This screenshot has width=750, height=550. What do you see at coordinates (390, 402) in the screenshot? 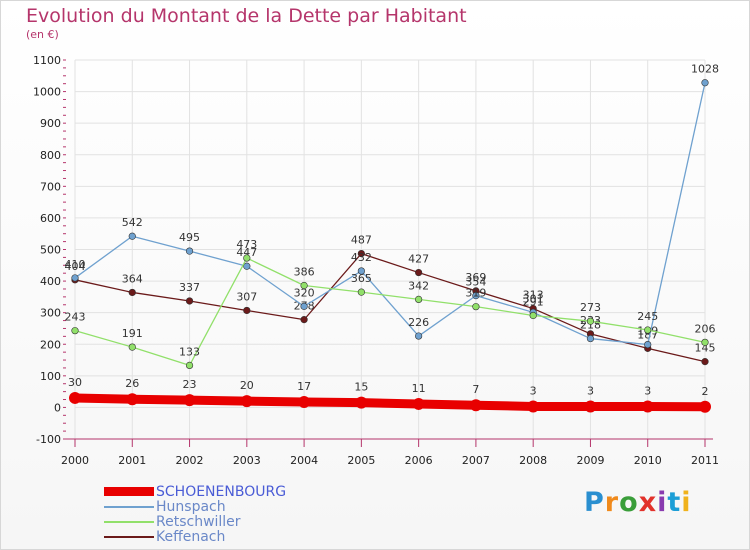
I see `series-line-schoenenbourg` at bounding box center [390, 402].